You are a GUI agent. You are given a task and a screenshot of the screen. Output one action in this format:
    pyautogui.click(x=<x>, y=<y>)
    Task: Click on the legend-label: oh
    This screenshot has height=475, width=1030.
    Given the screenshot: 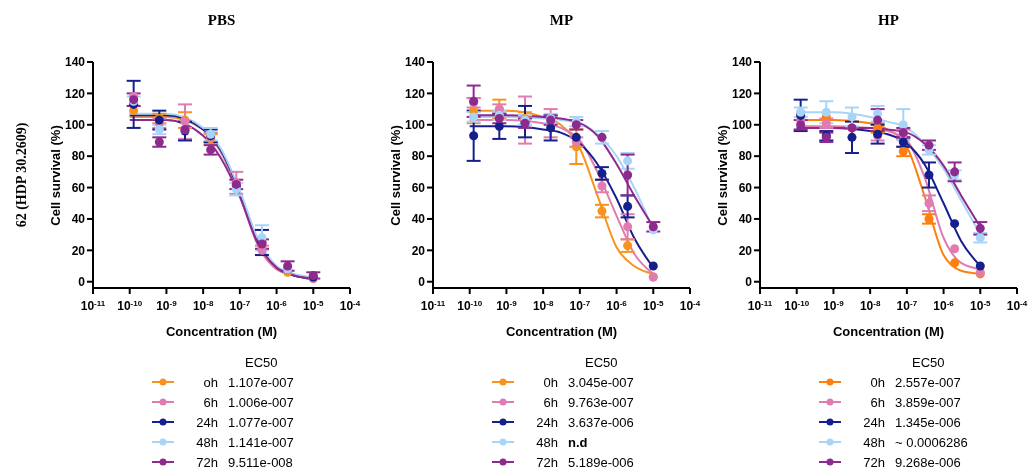 What is the action you would take?
    pyautogui.click(x=210, y=382)
    